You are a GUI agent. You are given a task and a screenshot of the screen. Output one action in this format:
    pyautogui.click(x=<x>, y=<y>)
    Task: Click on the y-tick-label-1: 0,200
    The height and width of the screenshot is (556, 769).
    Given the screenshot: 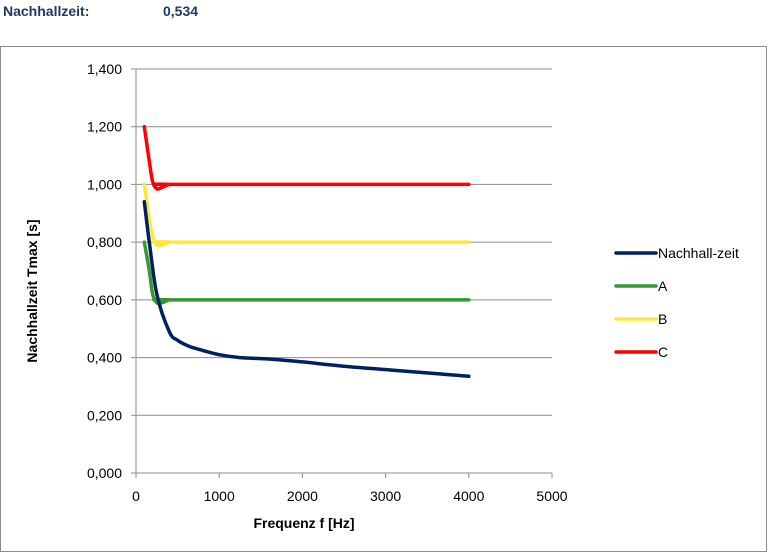 What is the action you would take?
    pyautogui.click(x=104, y=415)
    